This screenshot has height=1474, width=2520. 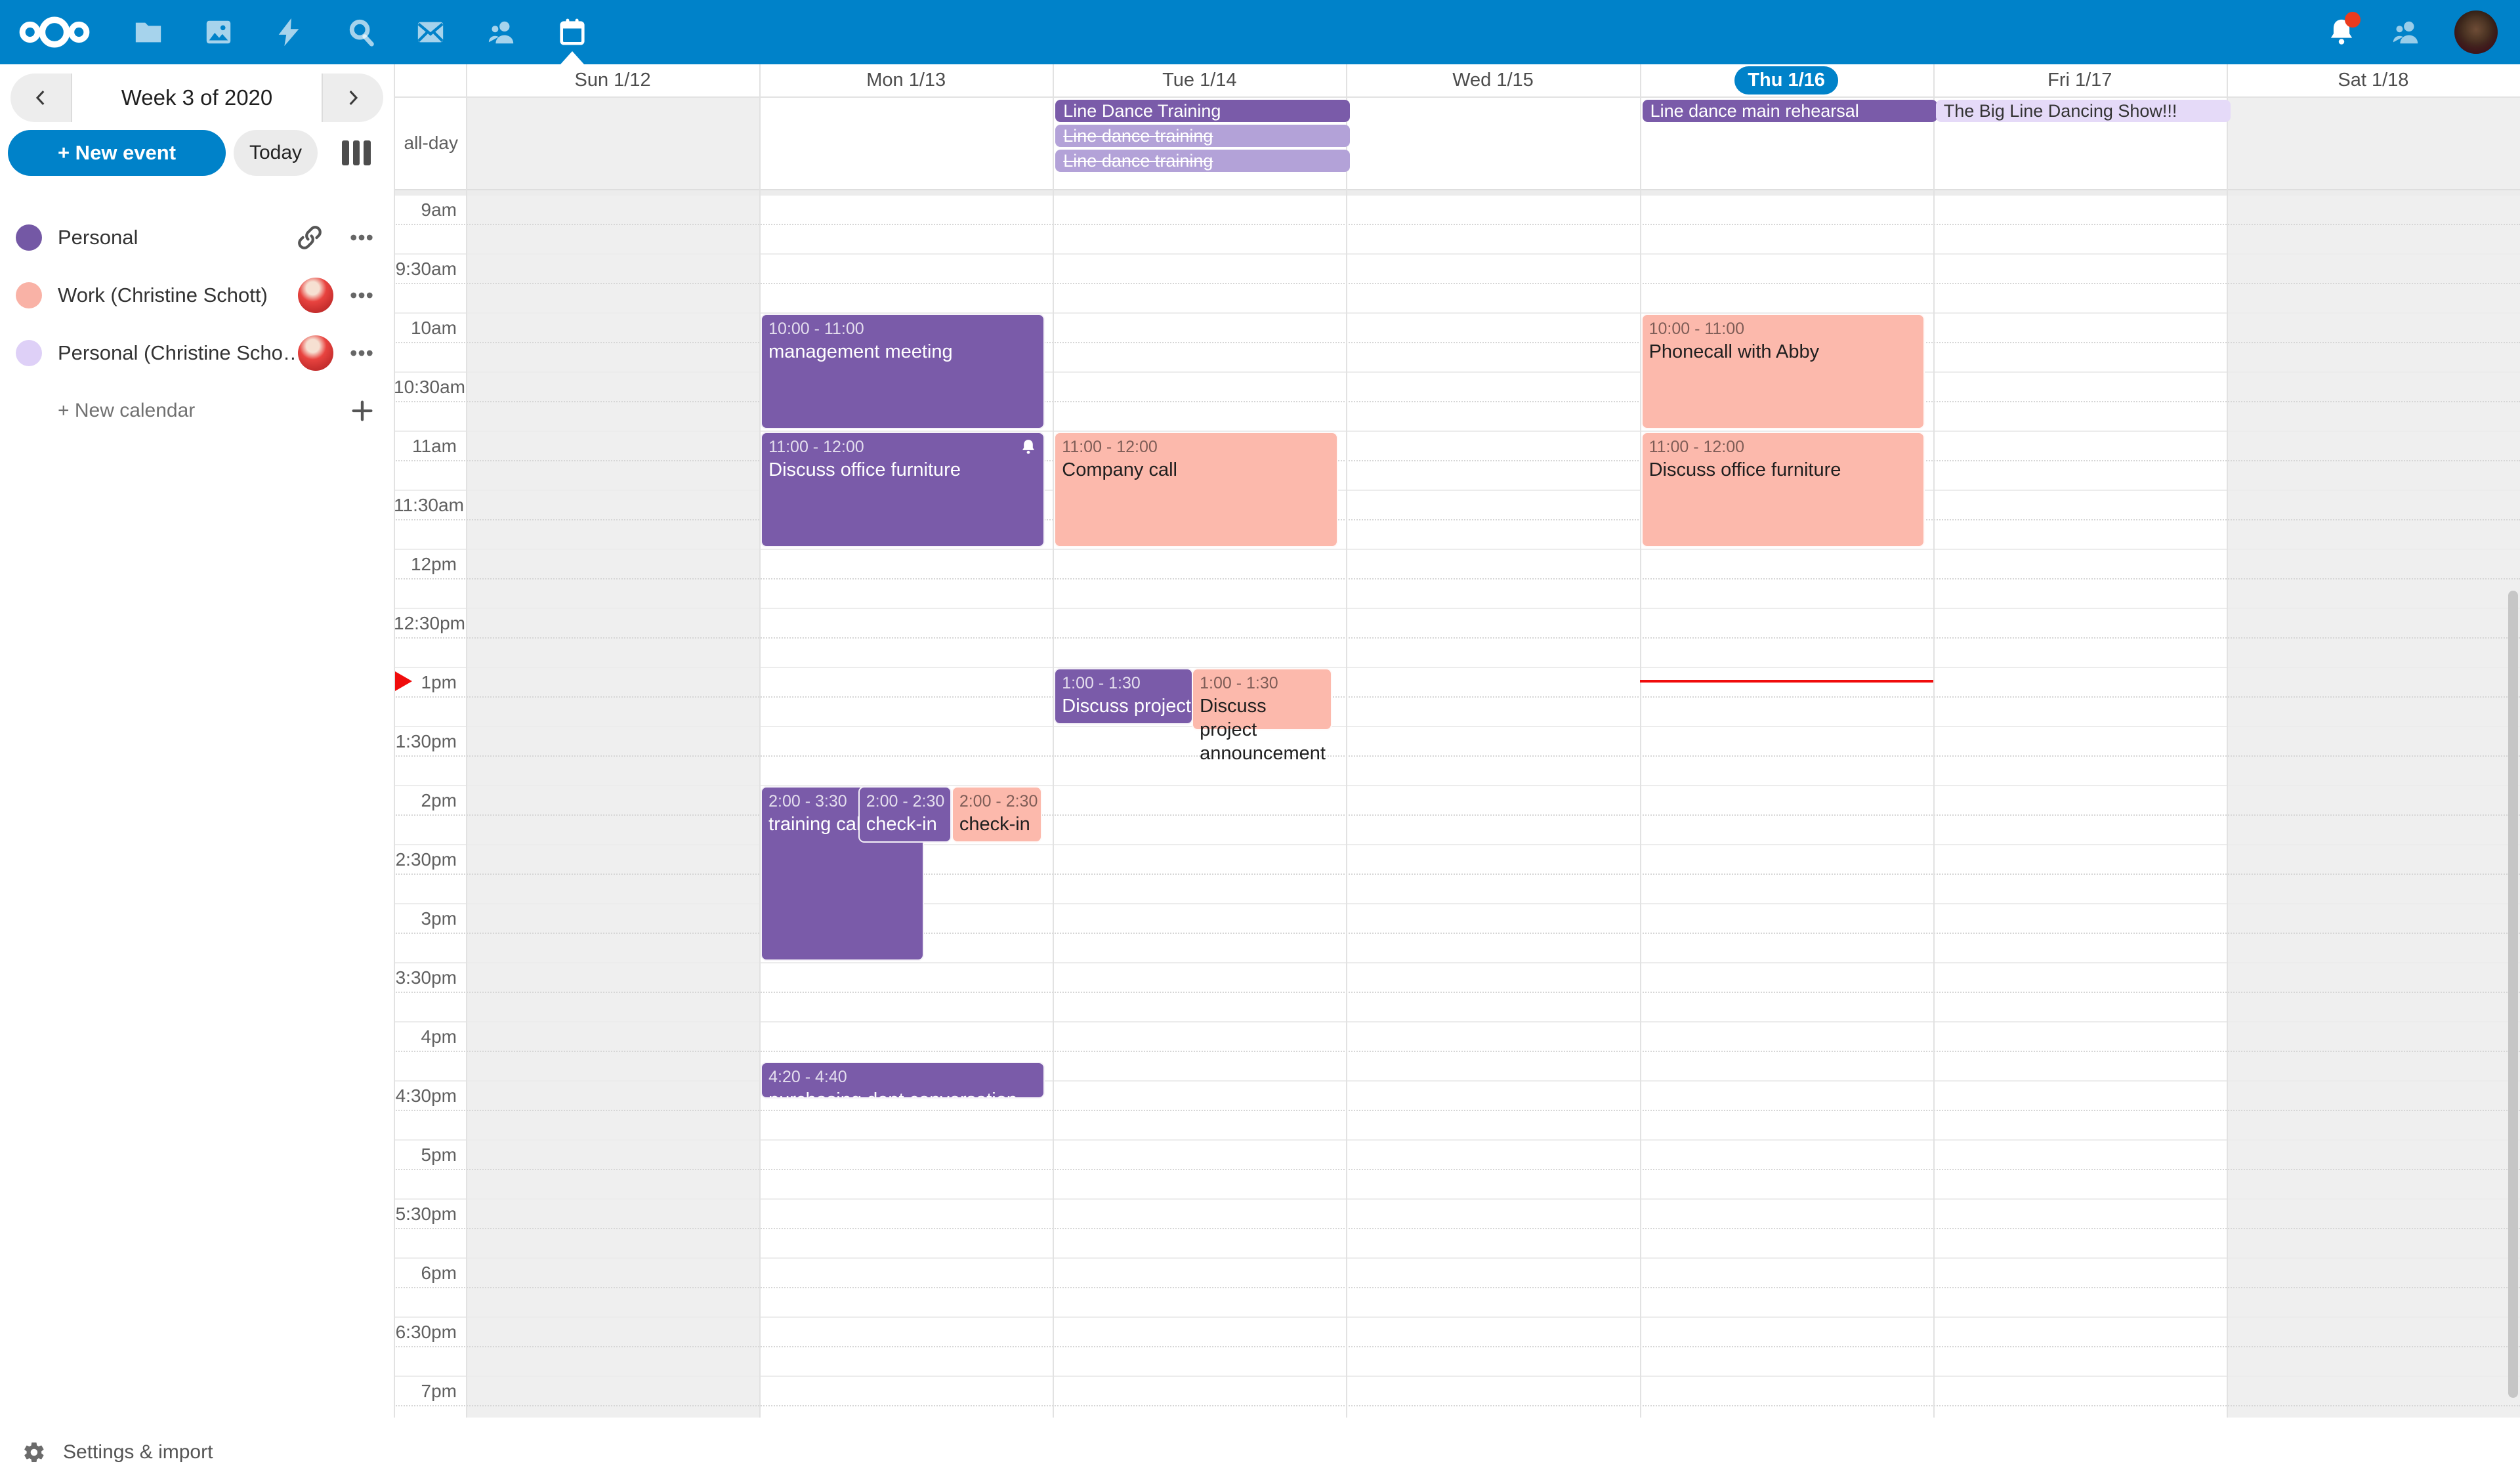 I want to click on time-axis-label: 11:30am, so click(x=429, y=505).